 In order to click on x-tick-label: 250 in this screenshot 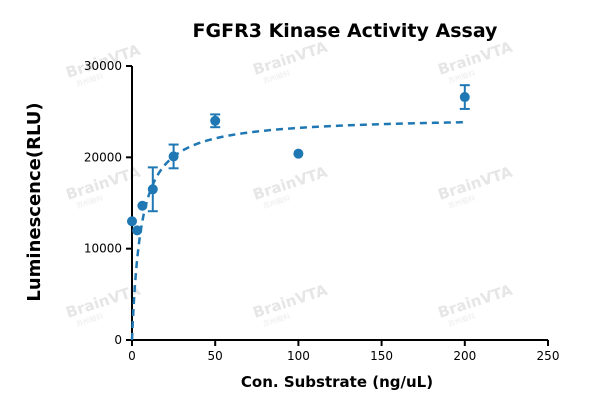, I will do `click(548, 356)`.